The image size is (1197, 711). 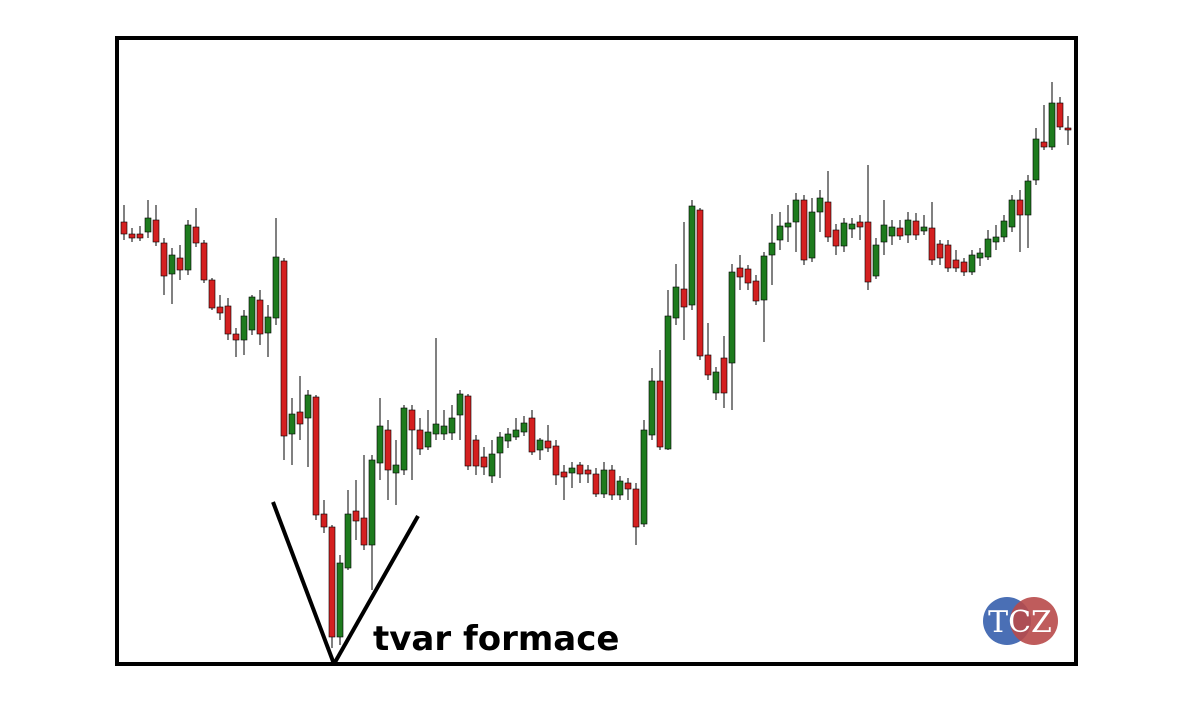 I want to click on annotation: tvar formace, so click(x=496, y=639).